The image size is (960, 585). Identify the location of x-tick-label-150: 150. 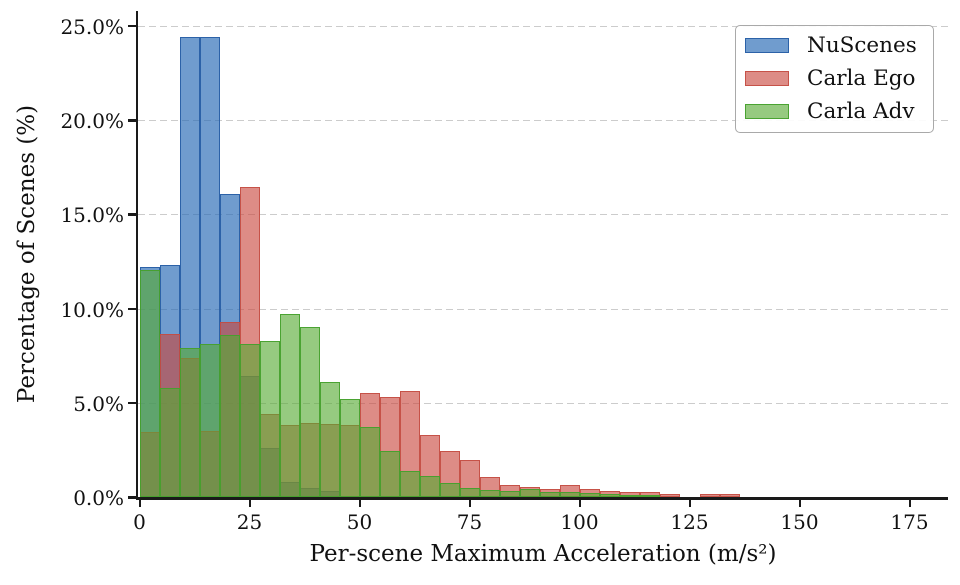
(799, 522).